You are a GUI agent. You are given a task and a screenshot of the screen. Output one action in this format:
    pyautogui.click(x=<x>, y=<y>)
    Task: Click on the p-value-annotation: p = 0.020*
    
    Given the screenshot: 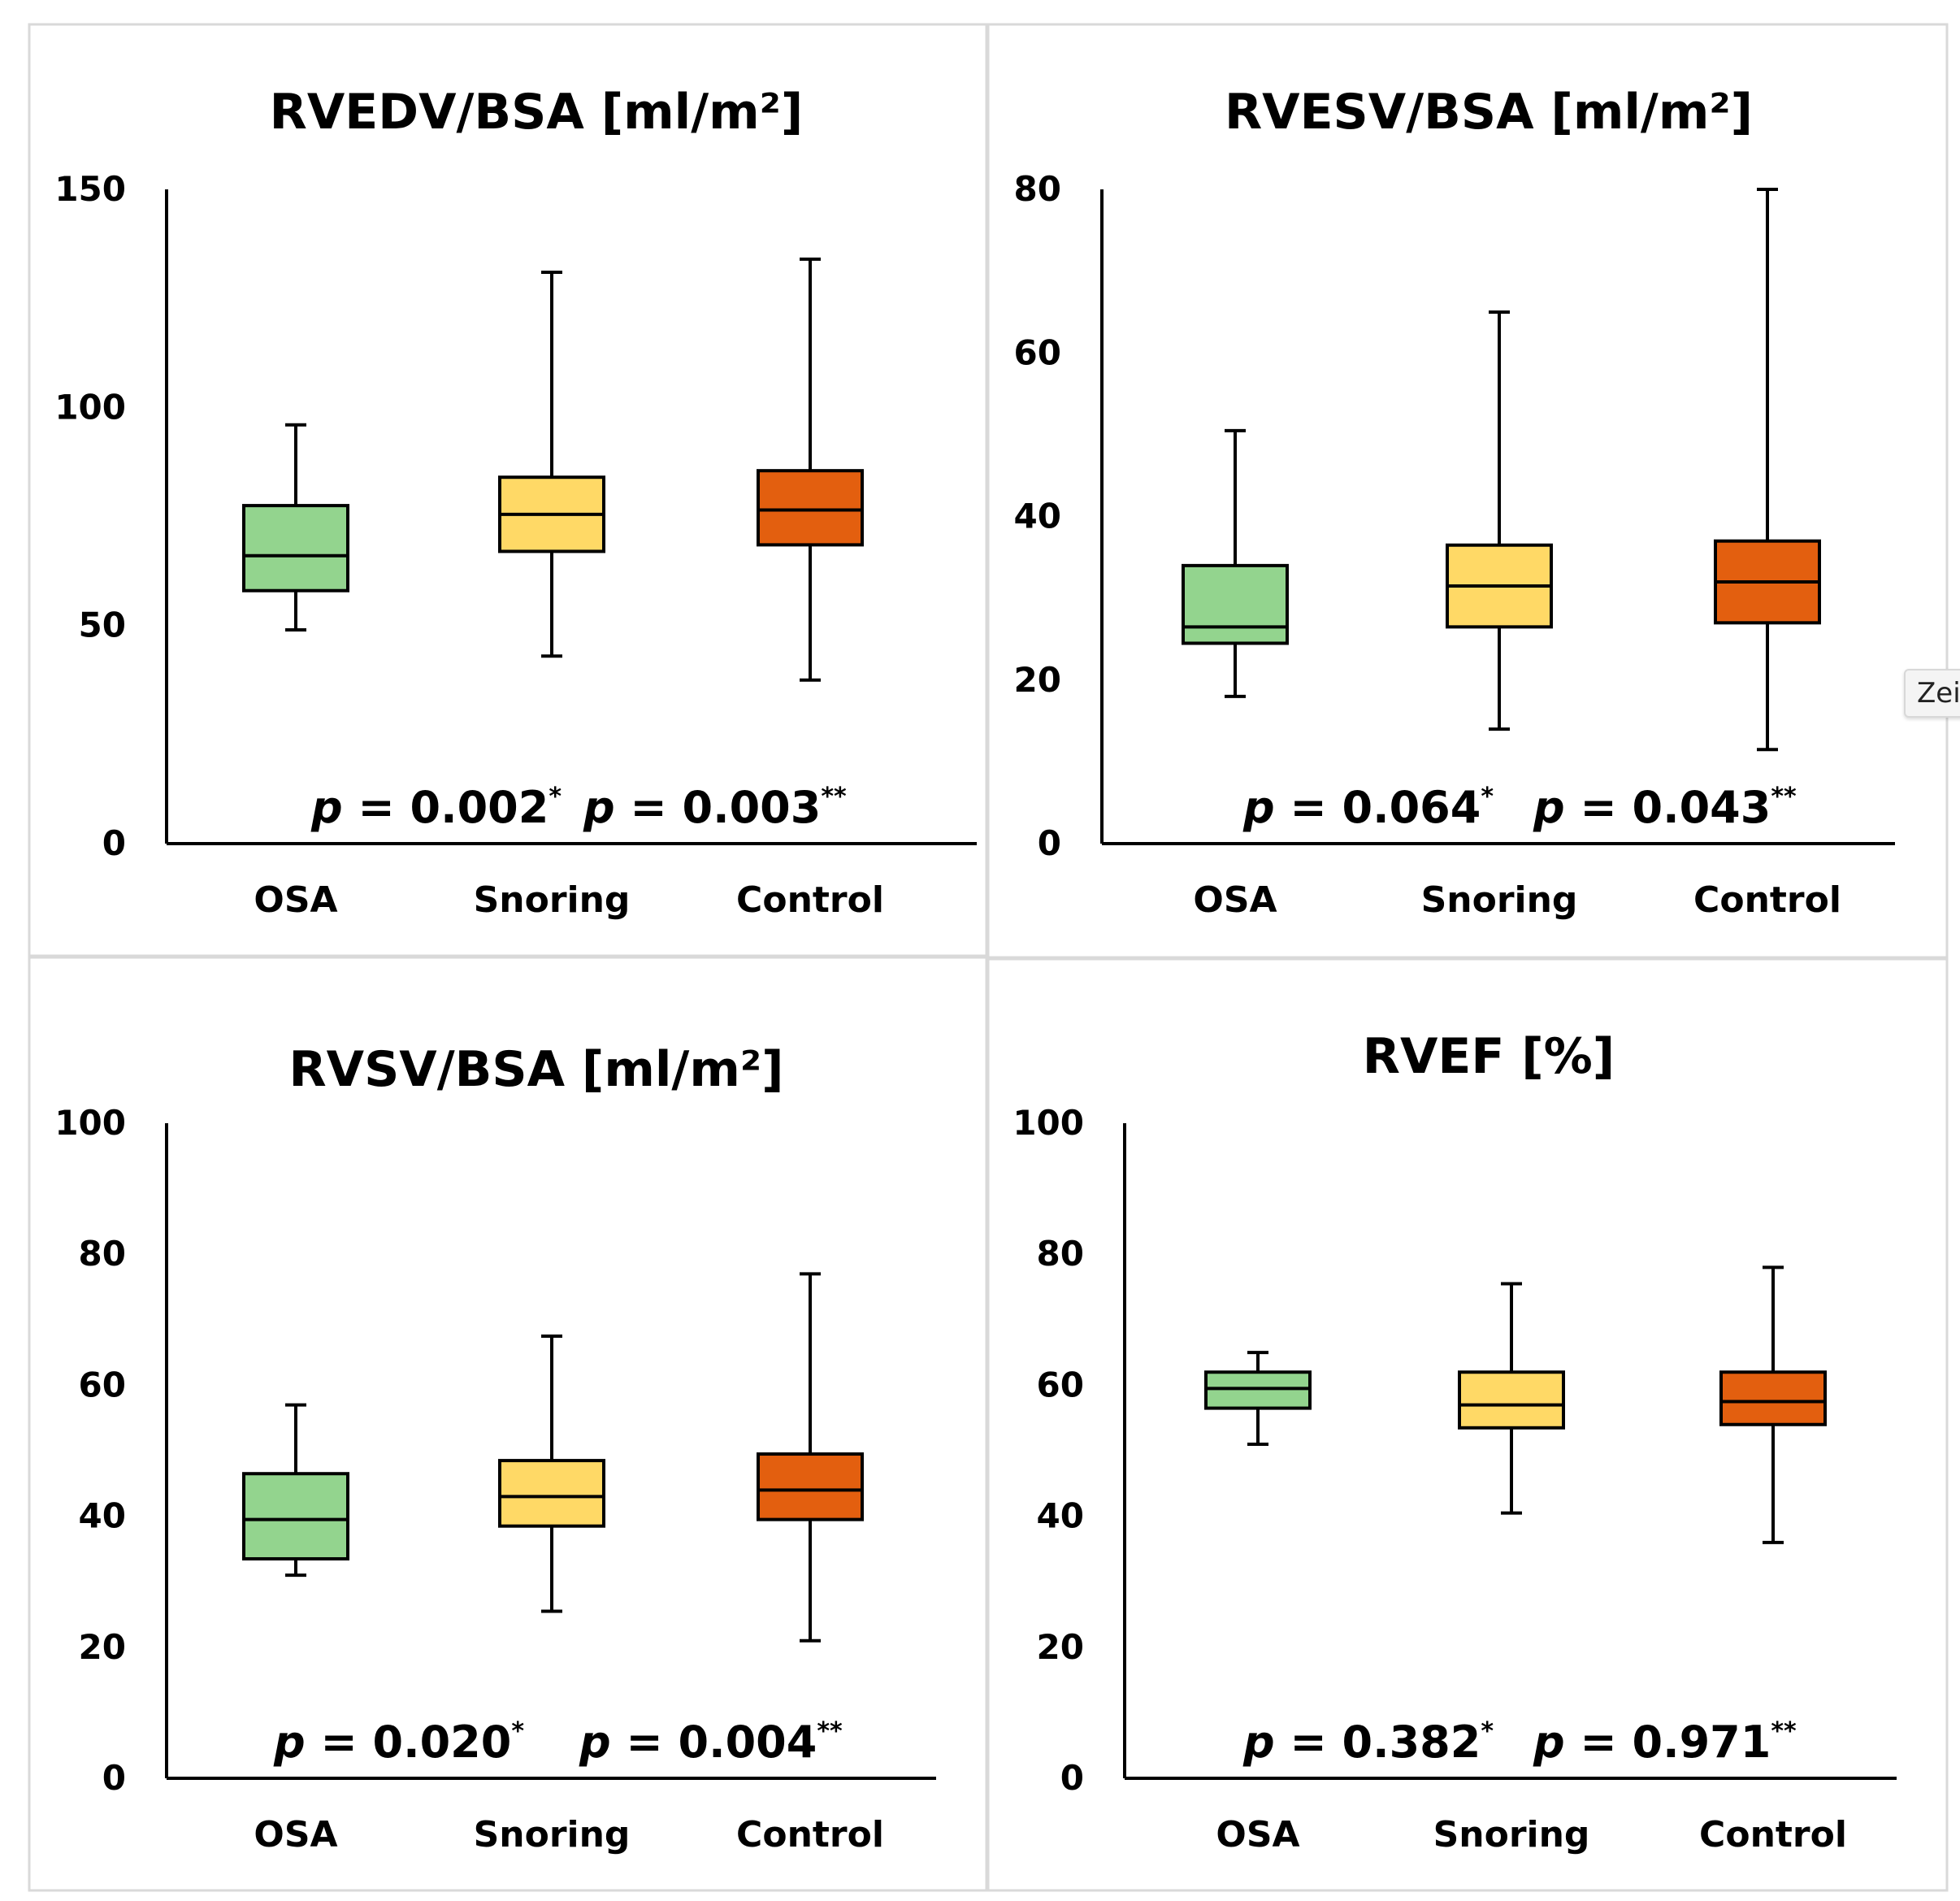 What is the action you would take?
    pyautogui.click(x=399, y=1743)
    